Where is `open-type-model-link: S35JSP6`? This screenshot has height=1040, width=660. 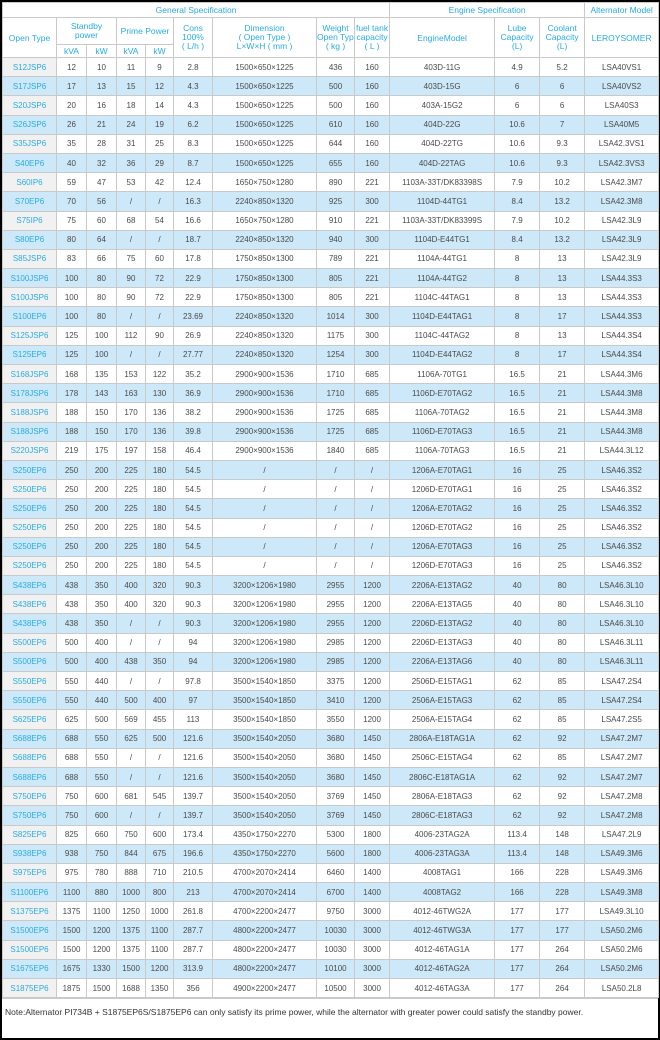 open-type-model-link: S35JSP6 is located at coordinates (29, 143).